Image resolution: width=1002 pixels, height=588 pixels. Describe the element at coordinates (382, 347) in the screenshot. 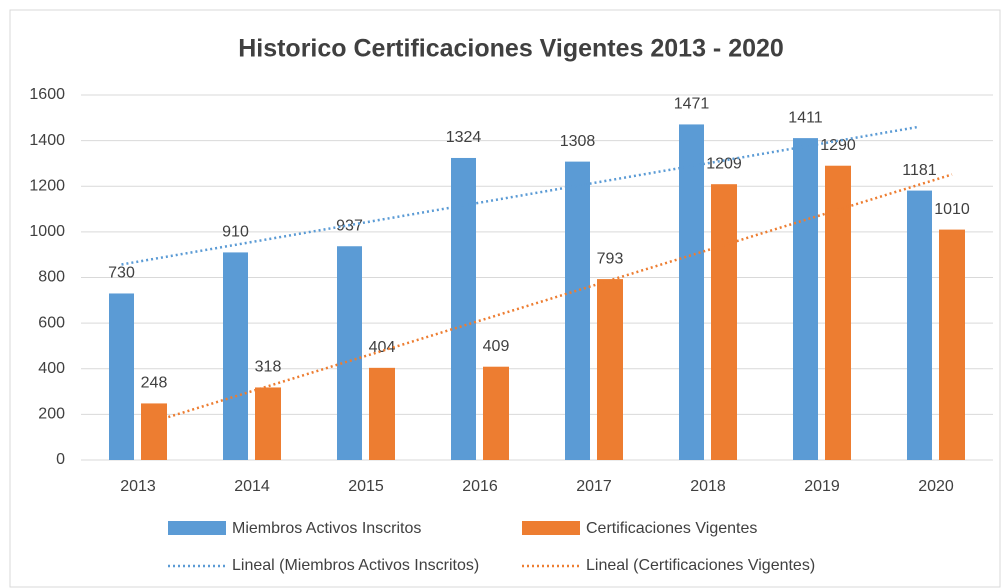

I see `data-label: 404` at that location.